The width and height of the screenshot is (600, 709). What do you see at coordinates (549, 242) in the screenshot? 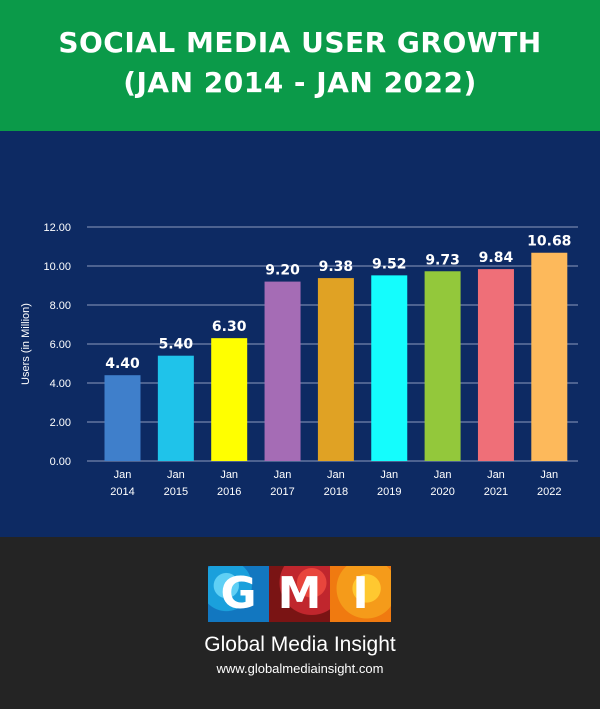
I see `bar-value-label: 10.68` at bounding box center [549, 242].